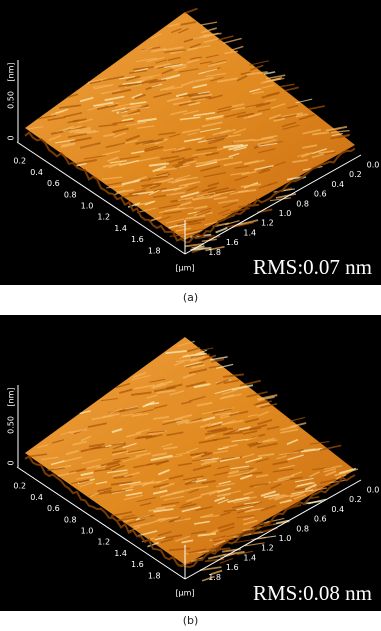 Image resolution: width=381 pixels, height=631 pixels. I want to click on x-tick-label: 1.6, so click(137, 239).